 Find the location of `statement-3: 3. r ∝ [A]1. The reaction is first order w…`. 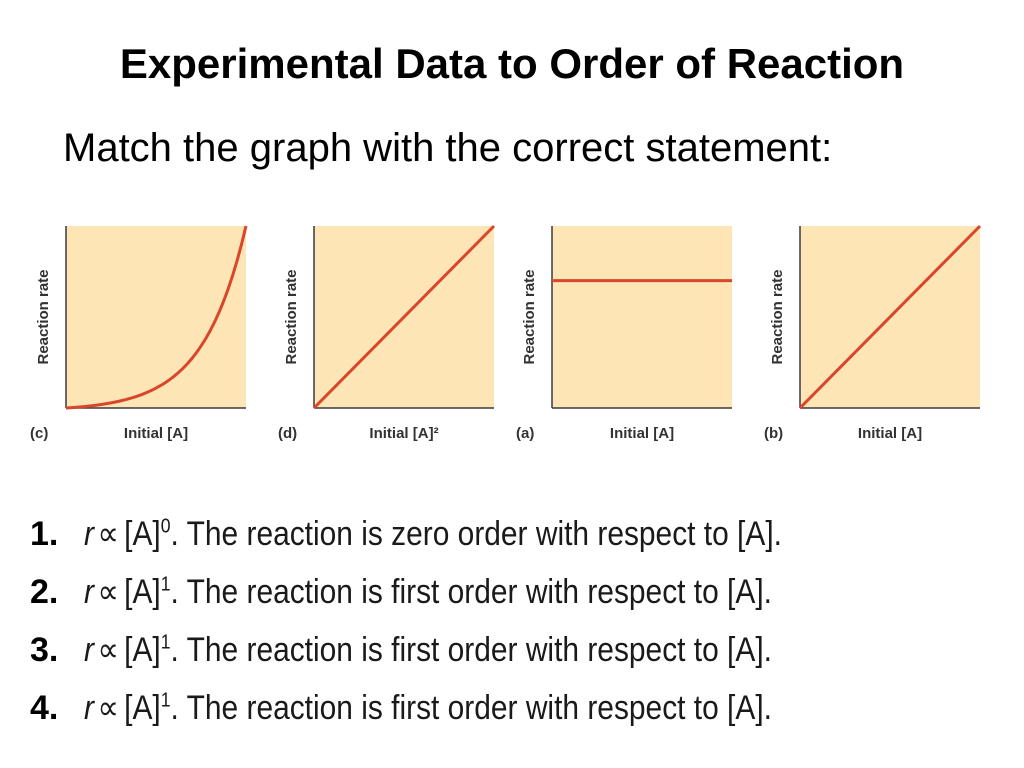

statement-3: 3. r ∝ [A]1. The reaction is first order w… is located at coordinates (453, 659).